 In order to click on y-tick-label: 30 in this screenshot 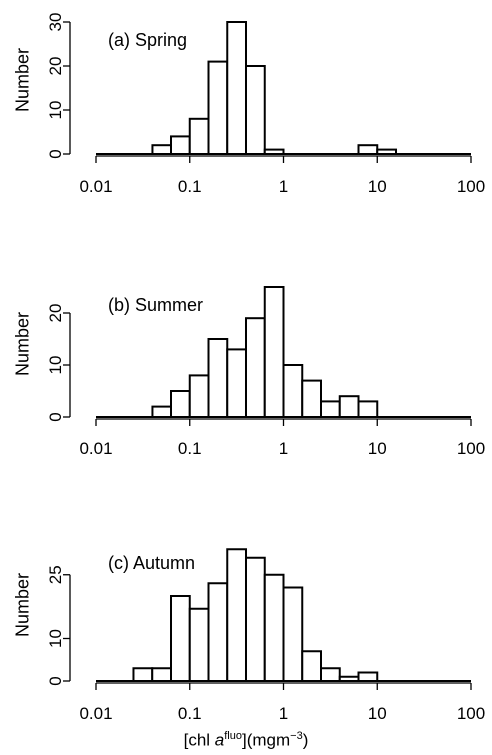, I will do `click(55, 22)`.